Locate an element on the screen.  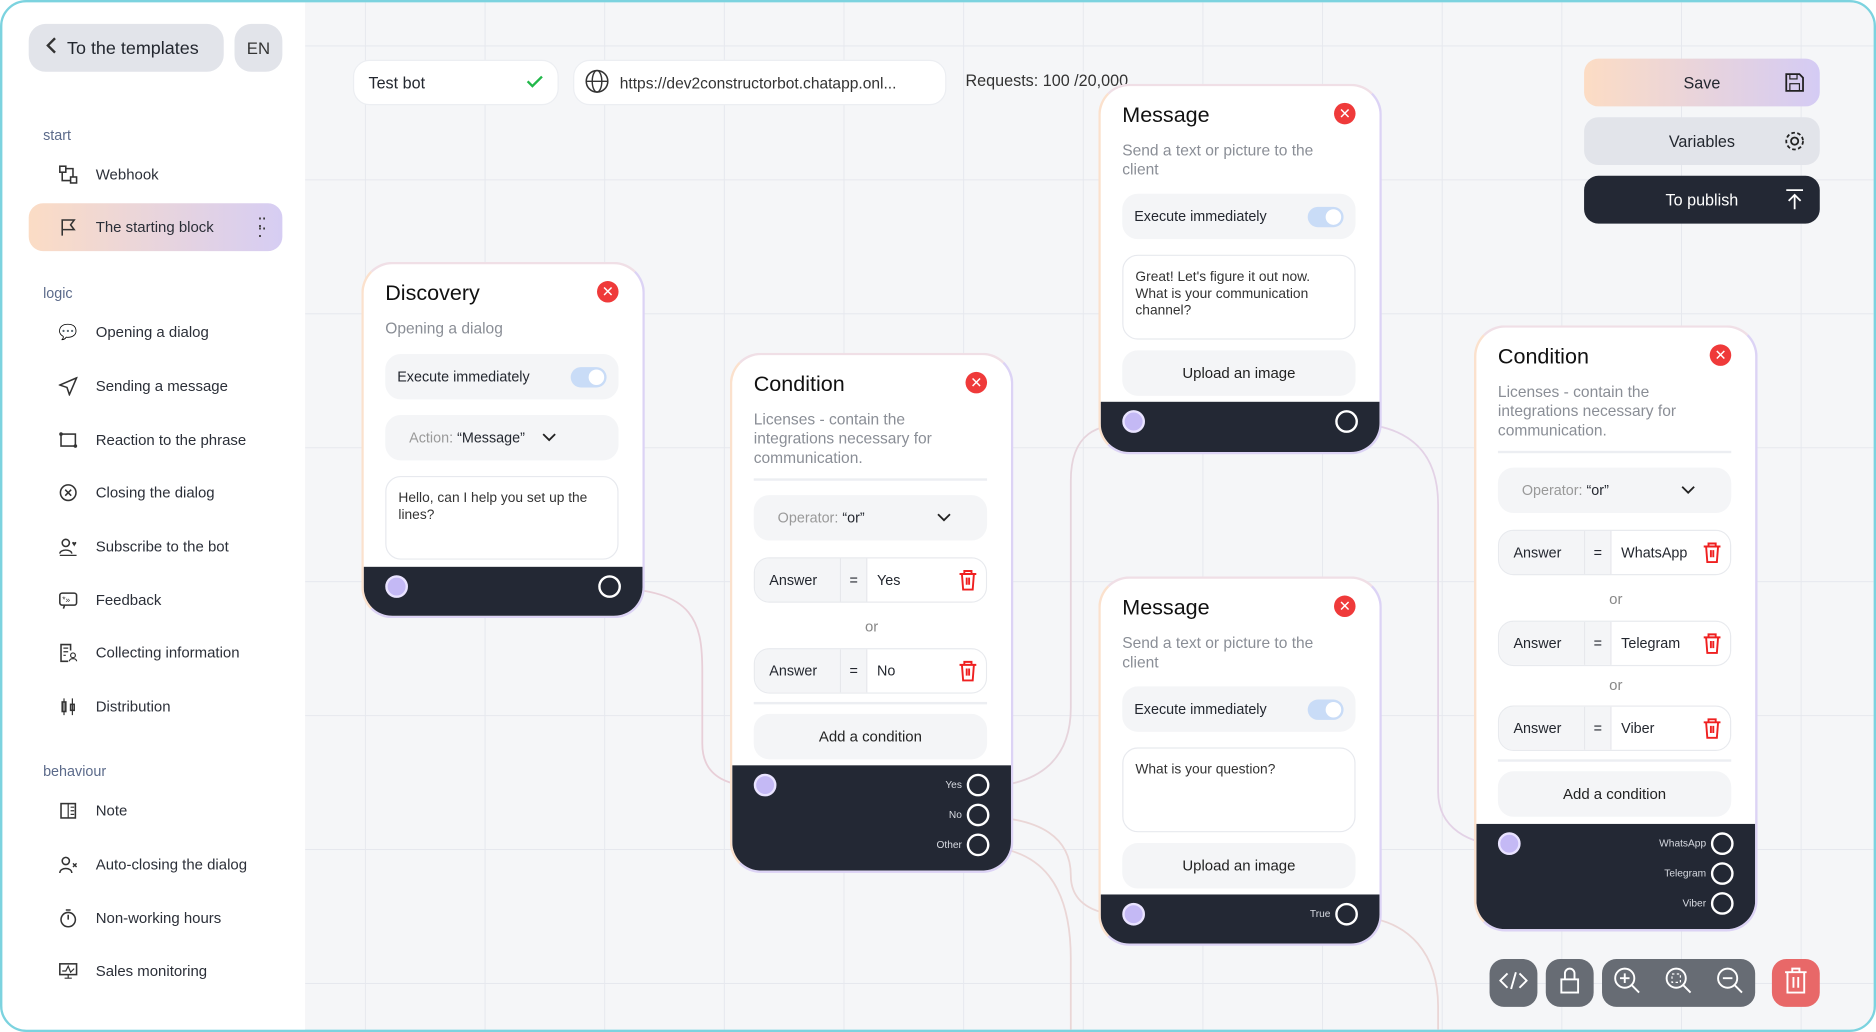
save-label: Save is located at coordinates (1702, 82).